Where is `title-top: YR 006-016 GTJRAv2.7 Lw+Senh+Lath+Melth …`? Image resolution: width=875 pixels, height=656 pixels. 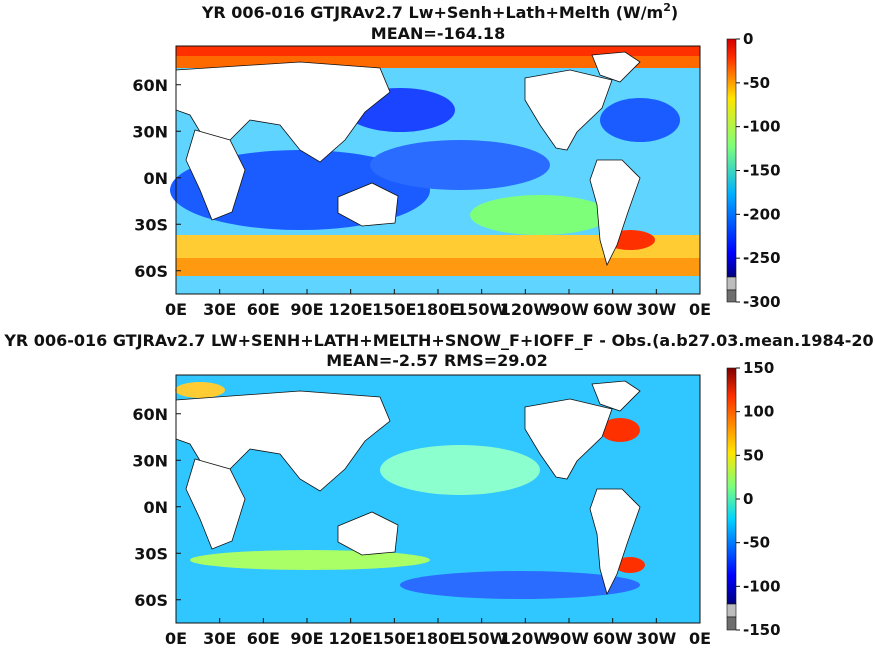 title-top: YR 006-016 GTJRAv2.7 Lw+Senh+Lath+Melth … is located at coordinates (439, 11).